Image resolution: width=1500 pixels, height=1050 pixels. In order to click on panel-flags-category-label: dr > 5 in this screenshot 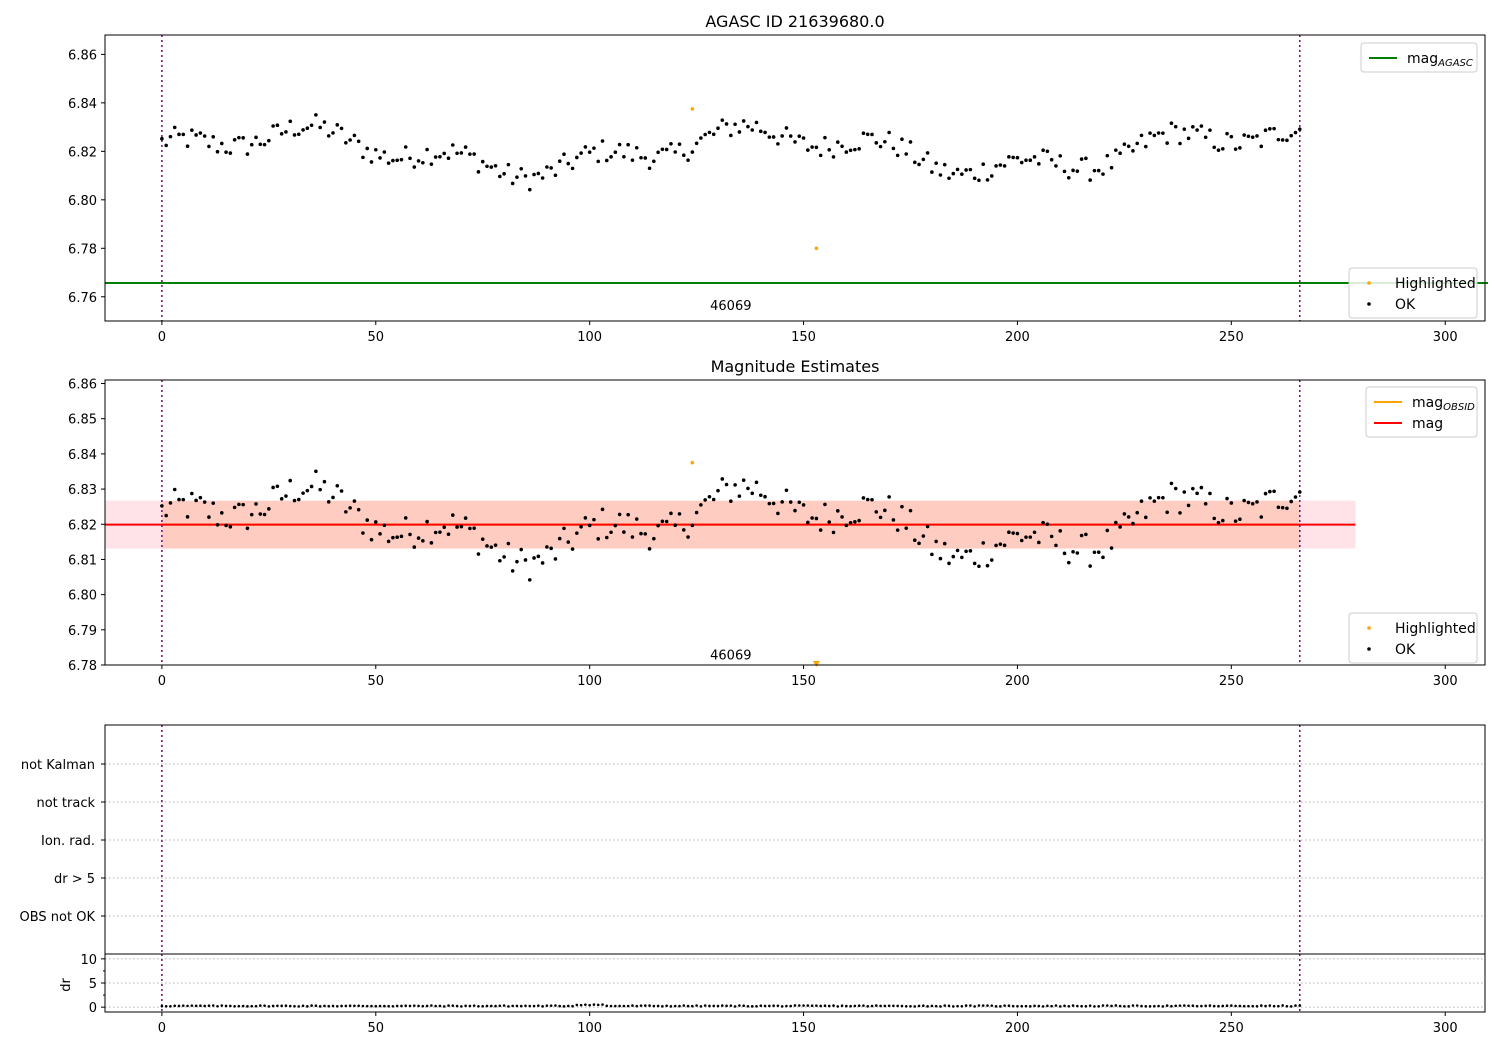, I will do `click(74, 879)`.